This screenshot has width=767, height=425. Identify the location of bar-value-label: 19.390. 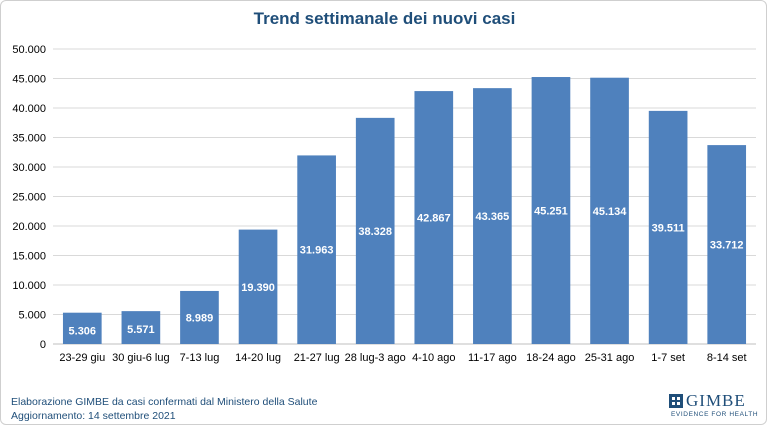
(258, 288).